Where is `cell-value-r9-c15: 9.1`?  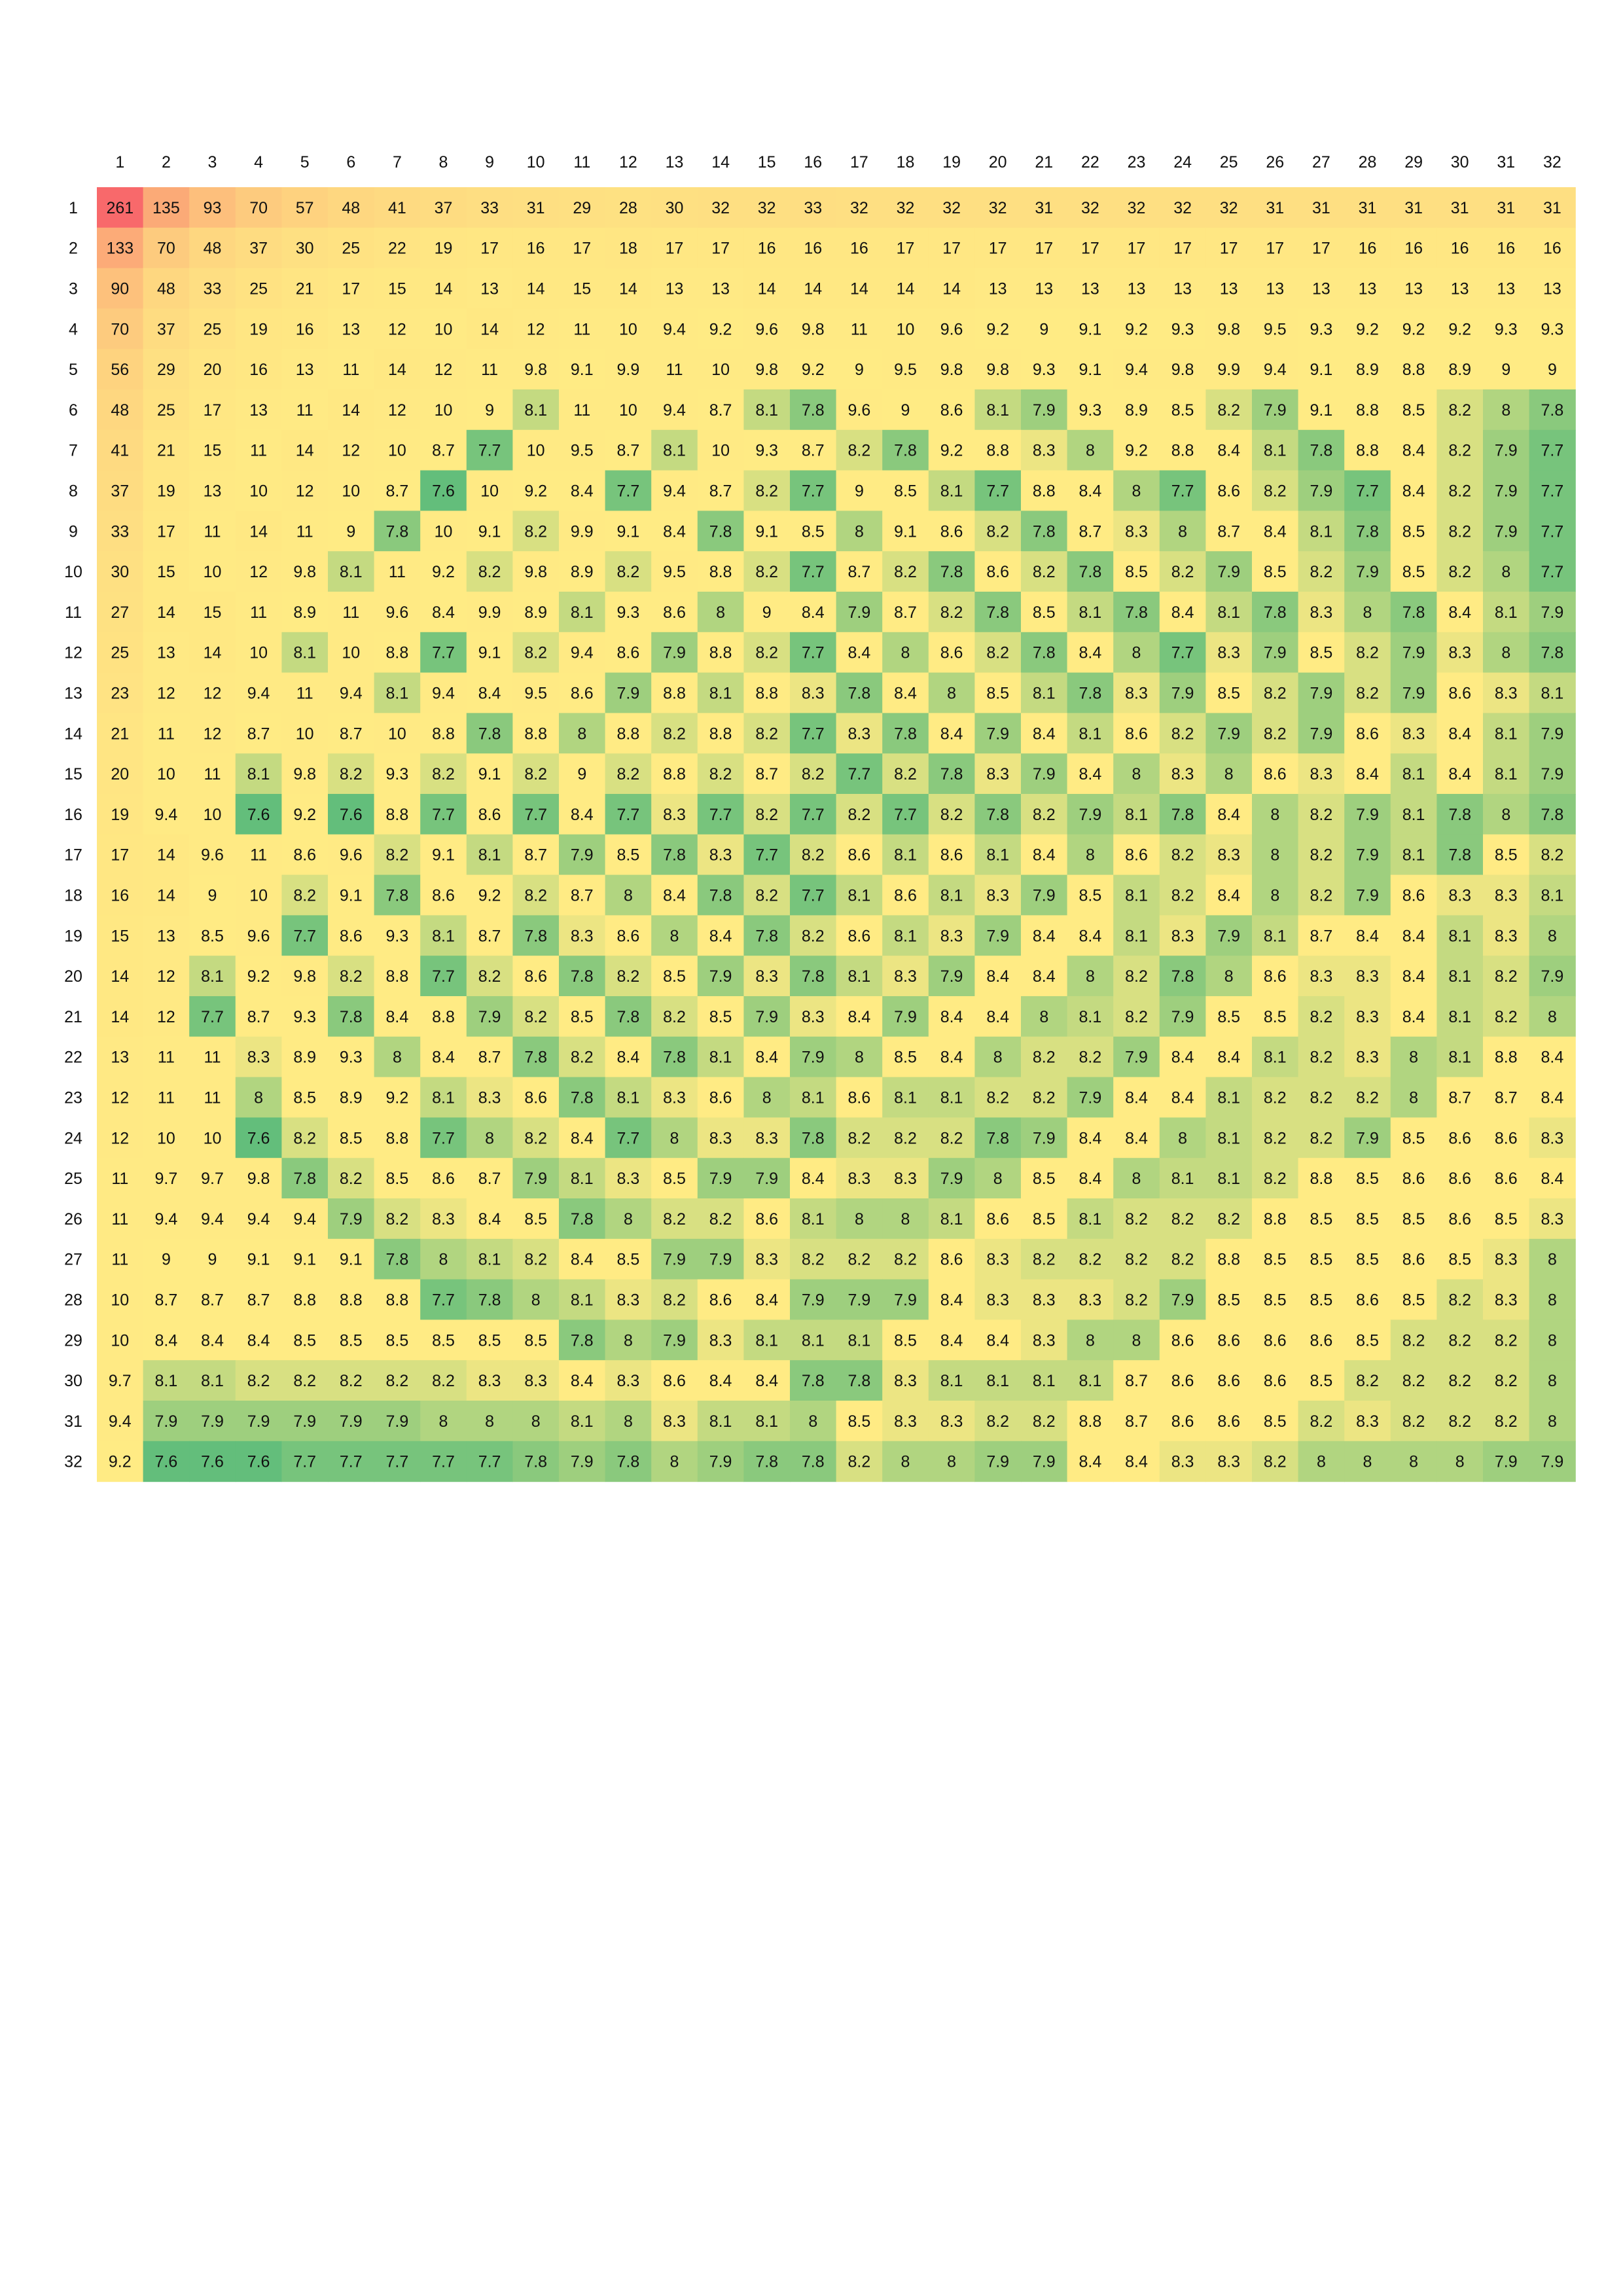
cell-value-r9-c15: 9.1 is located at coordinates (766, 531).